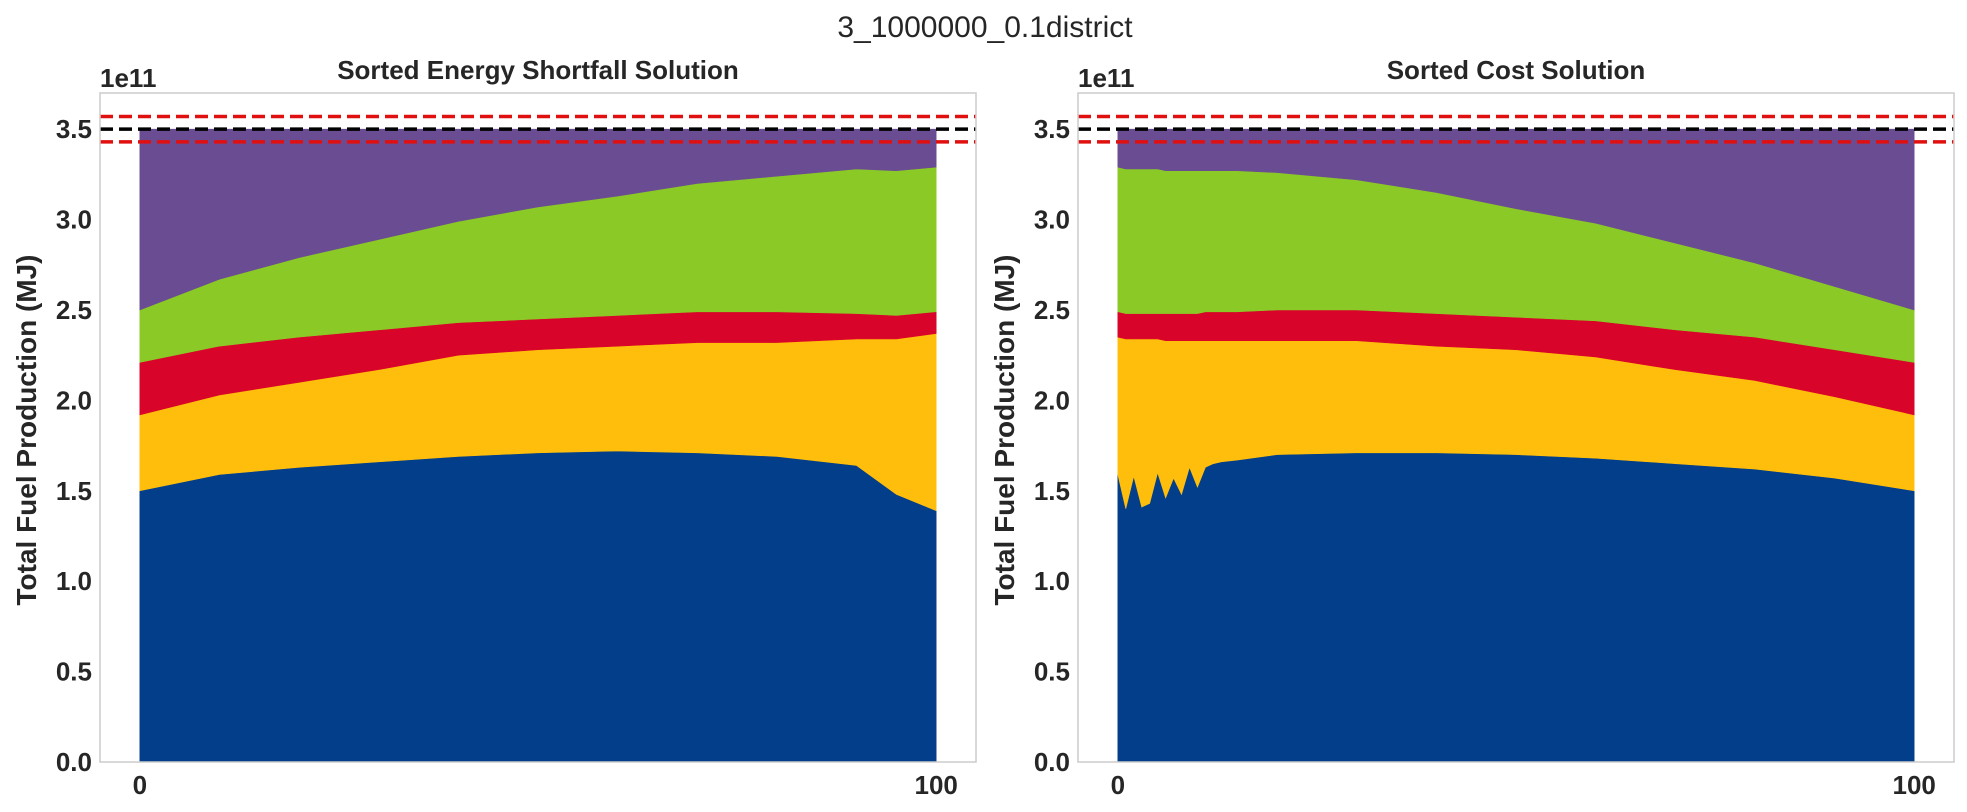 Image resolution: width=1967 pixels, height=812 pixels. I want to click on panel-shortfall-ytick-label: 1.5, so click(74, 491).